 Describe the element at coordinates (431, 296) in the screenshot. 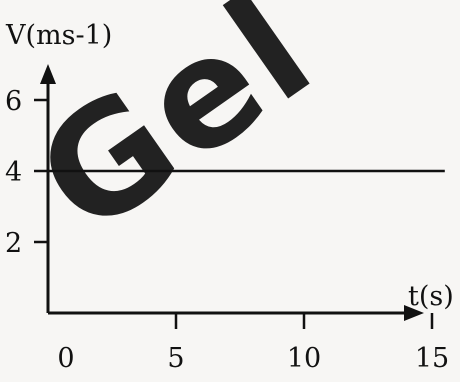

I see `x-axis-title: t(s)` at that location.